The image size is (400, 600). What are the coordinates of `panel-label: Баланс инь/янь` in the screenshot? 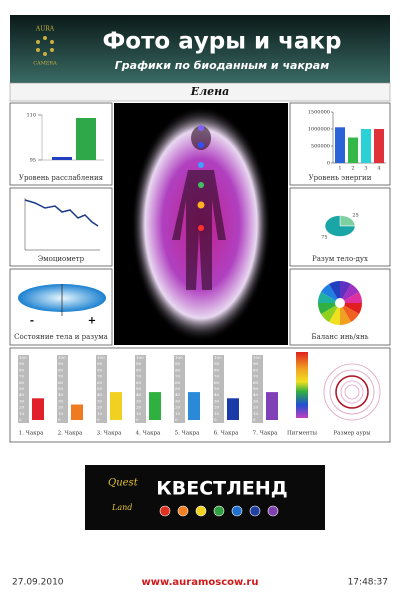 It's located at (339, 337).